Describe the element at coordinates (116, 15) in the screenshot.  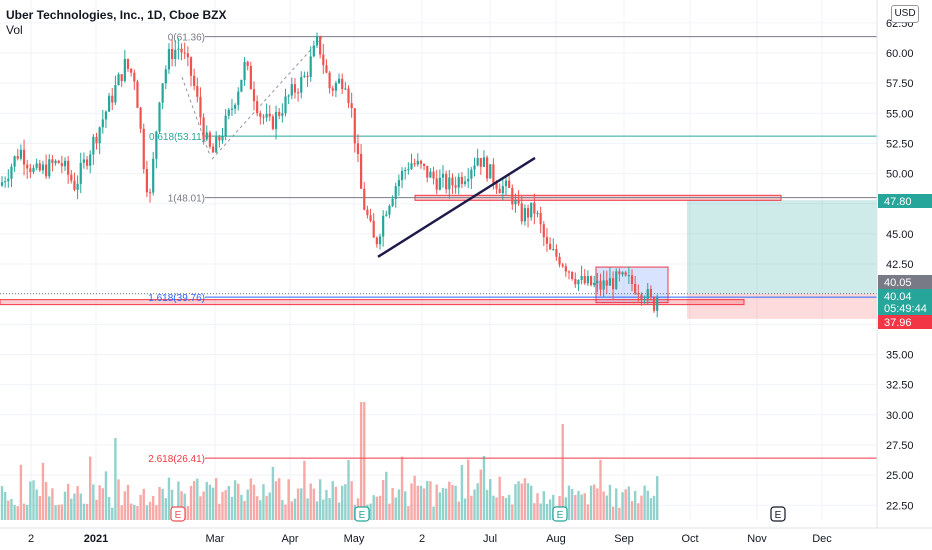
I see `symbol-title: Uber Technologies, Inc., 1D, Cboe BZX` at that location.